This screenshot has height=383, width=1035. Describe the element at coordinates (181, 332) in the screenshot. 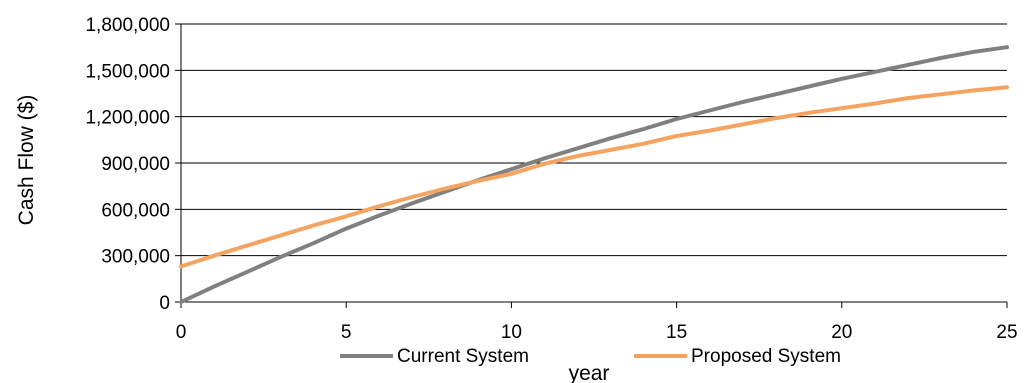

I see `x-tick-label: 0` at that location.